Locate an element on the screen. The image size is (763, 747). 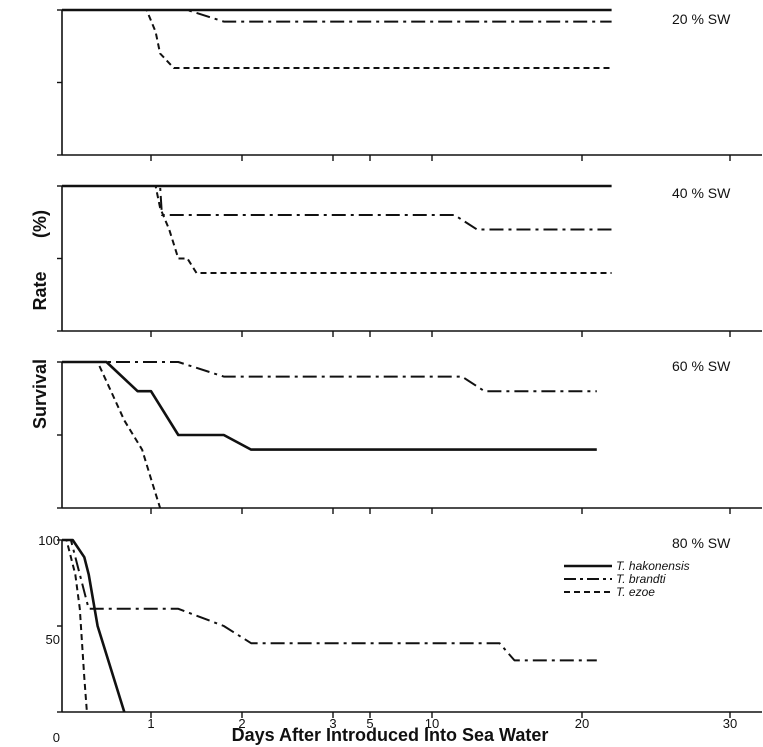
x-tick-label-1: 1 is located at coordinates (150, 723).